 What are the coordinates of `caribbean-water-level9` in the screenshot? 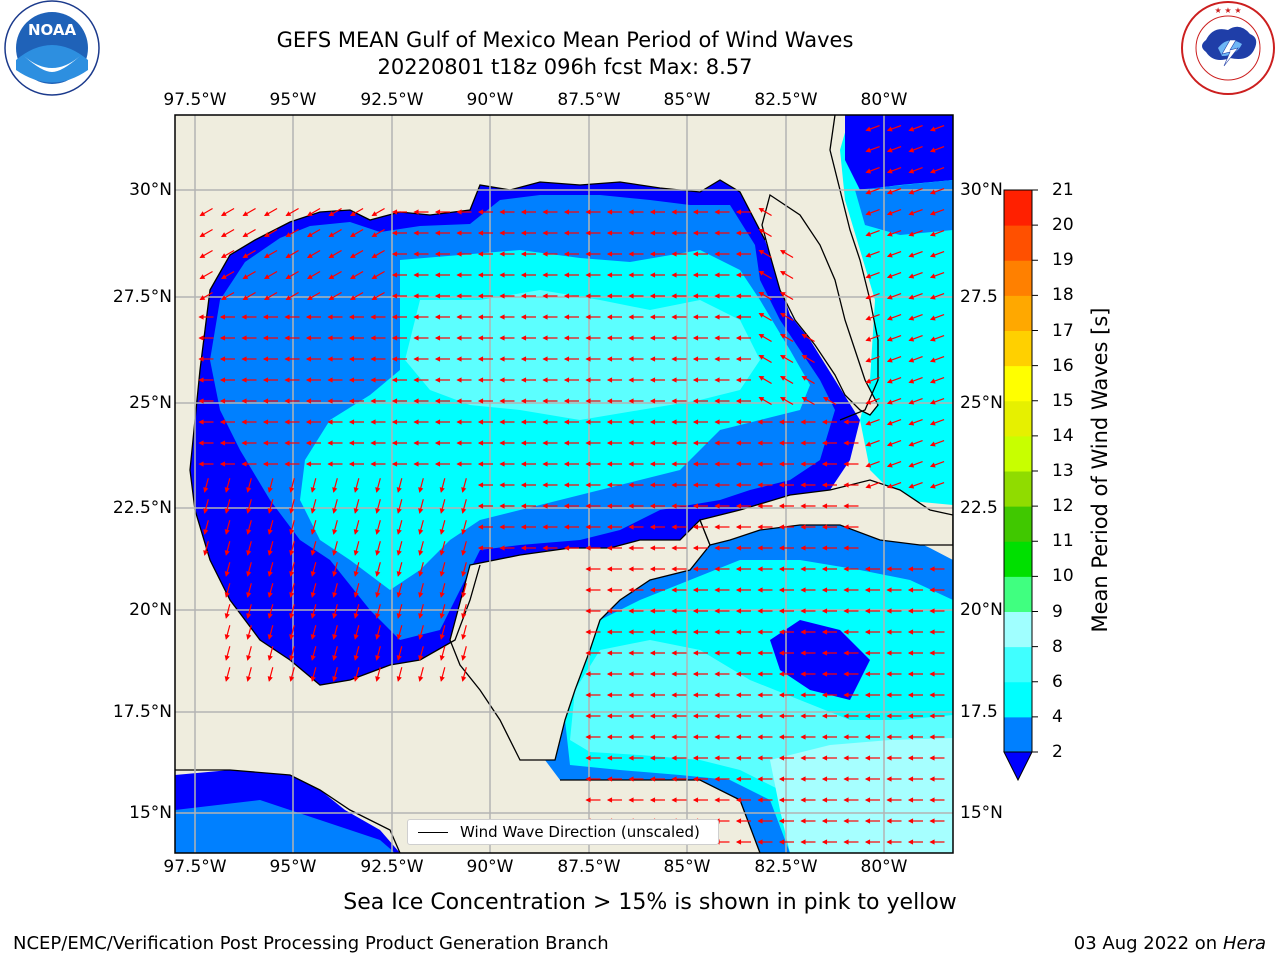 It's located at (861, 795).